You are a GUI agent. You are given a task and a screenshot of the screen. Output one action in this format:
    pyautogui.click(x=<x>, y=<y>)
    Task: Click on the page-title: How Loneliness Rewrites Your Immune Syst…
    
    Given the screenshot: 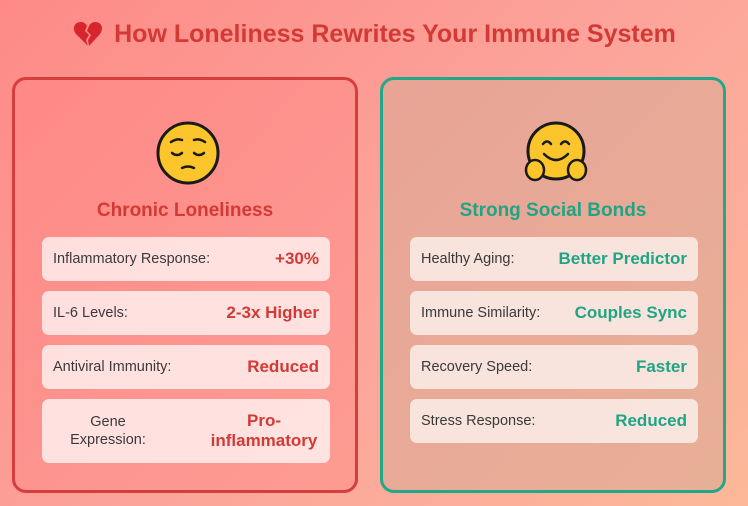 What is the action you would take?
    pyautogui.click(x=374, y=34)
    